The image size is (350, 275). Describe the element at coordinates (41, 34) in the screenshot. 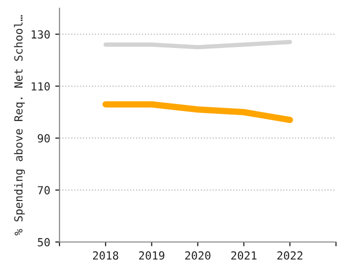

I see `y-tick-label: 130` at that location.